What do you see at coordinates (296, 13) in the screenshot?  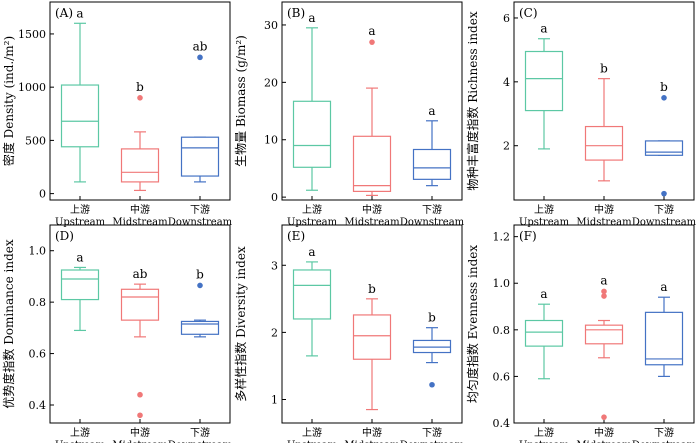 I see `panel-label: (B)` at bounding box center [296, 13].